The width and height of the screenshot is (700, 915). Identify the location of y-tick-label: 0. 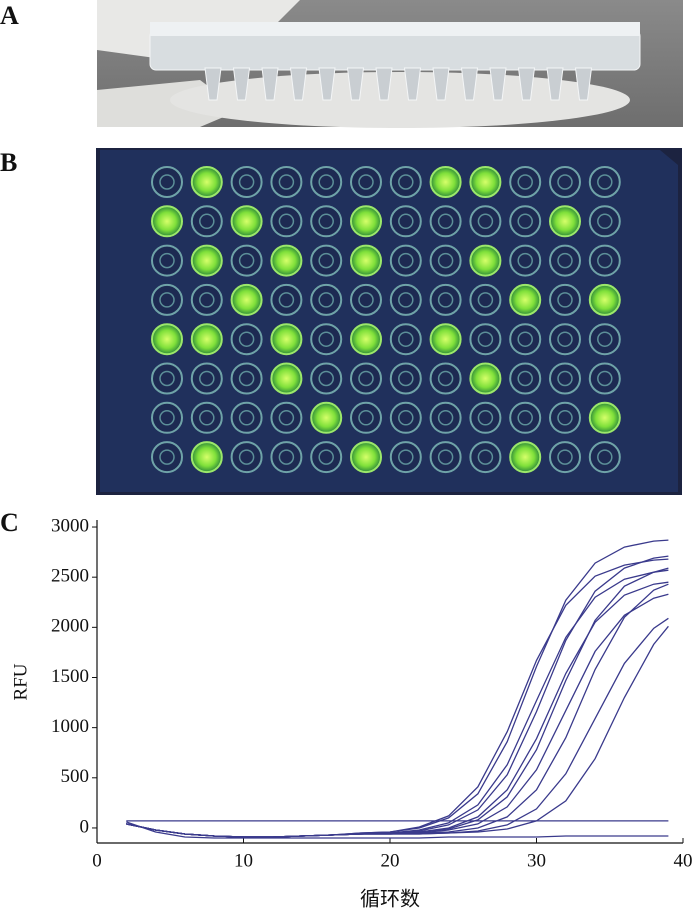
(85, 826).